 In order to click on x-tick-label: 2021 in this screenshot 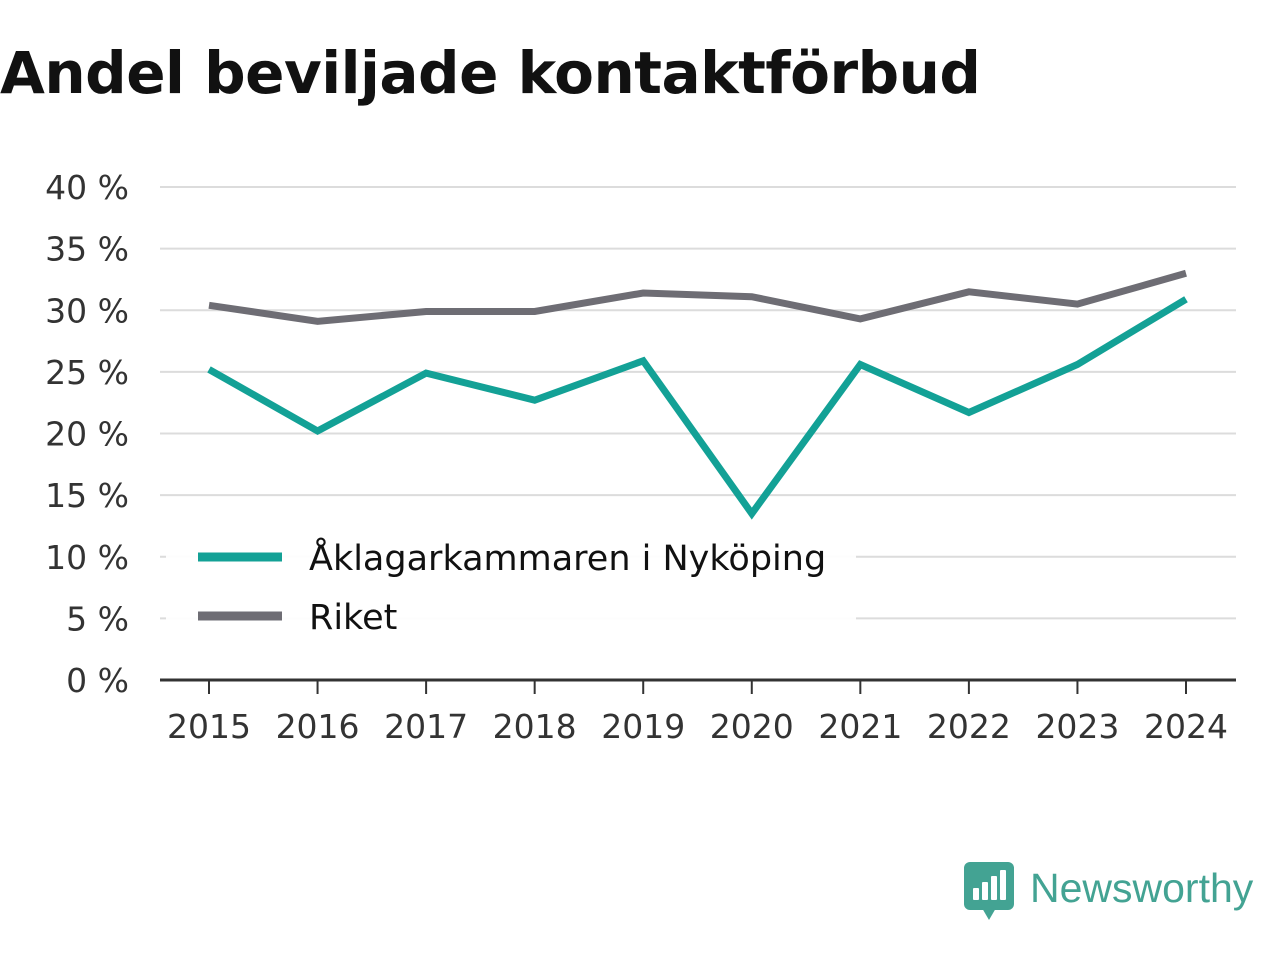, I will do `click(860, 726)`.